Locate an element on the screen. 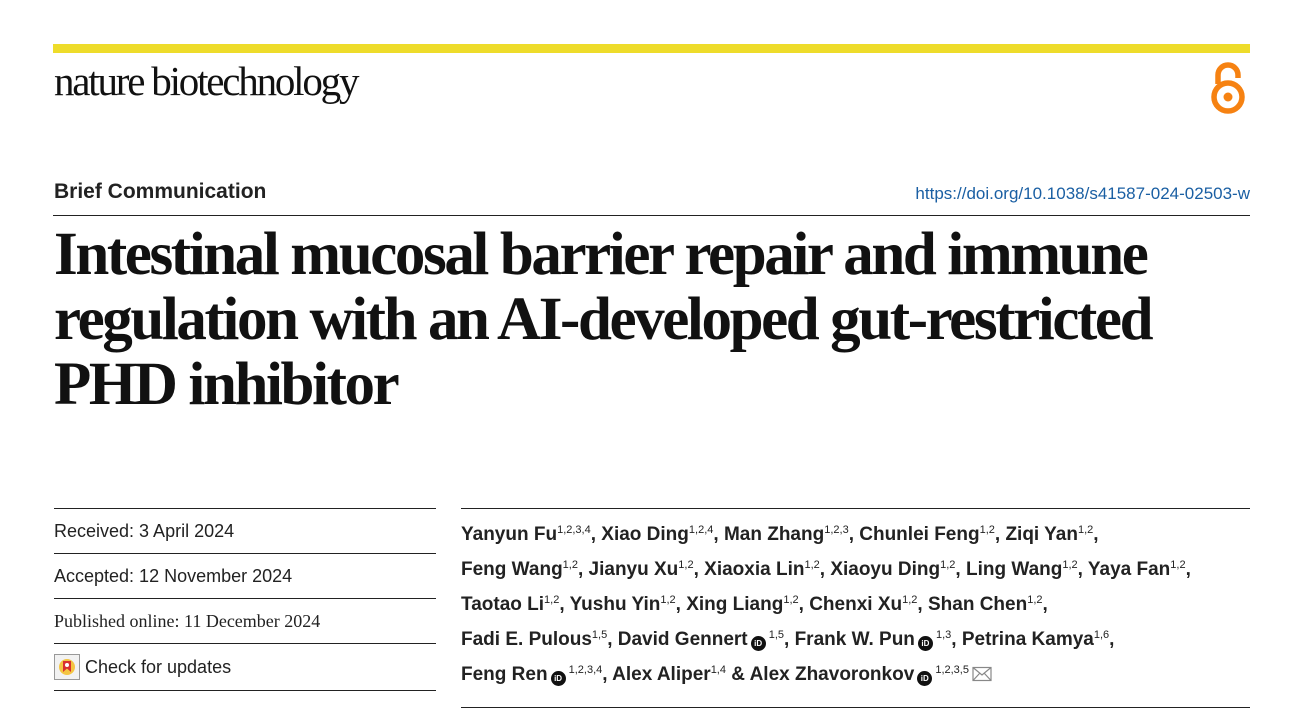  author: Frank W. Pun iD 1,3 is located at coordinates (873, 640).